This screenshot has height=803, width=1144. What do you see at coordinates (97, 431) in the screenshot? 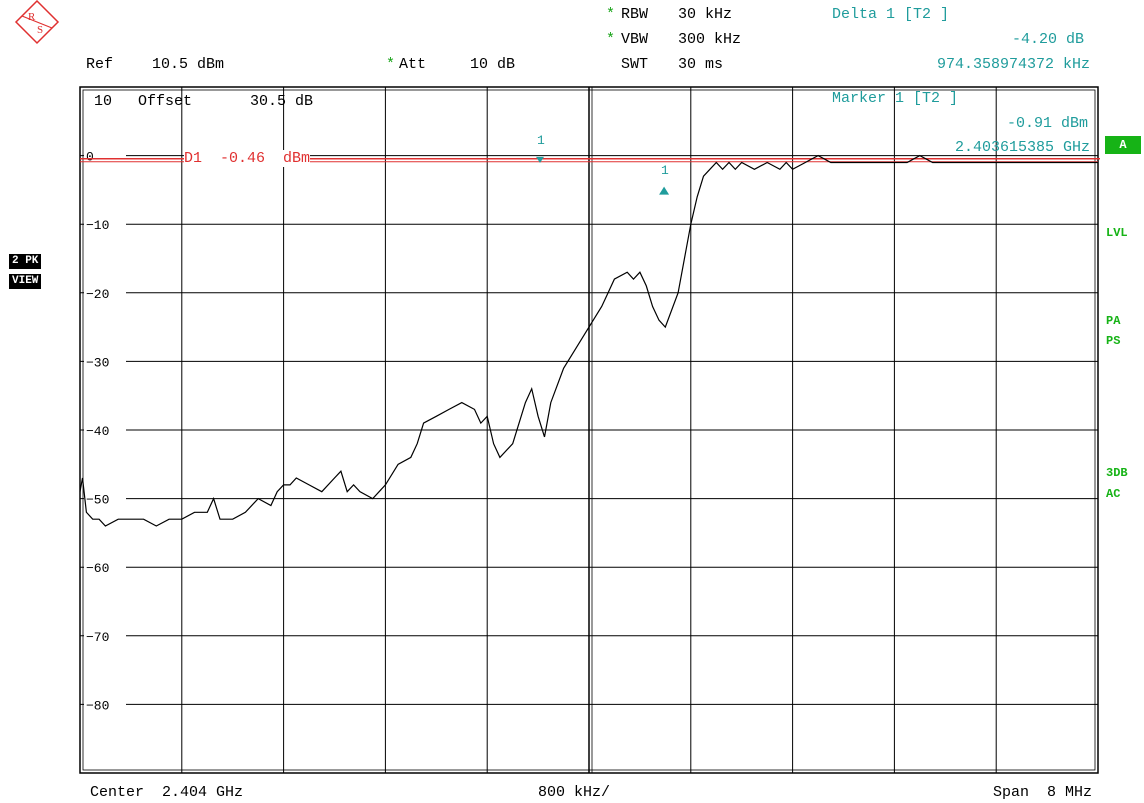
I see `y-tick-label: −40` at bounding box center [97, 431].